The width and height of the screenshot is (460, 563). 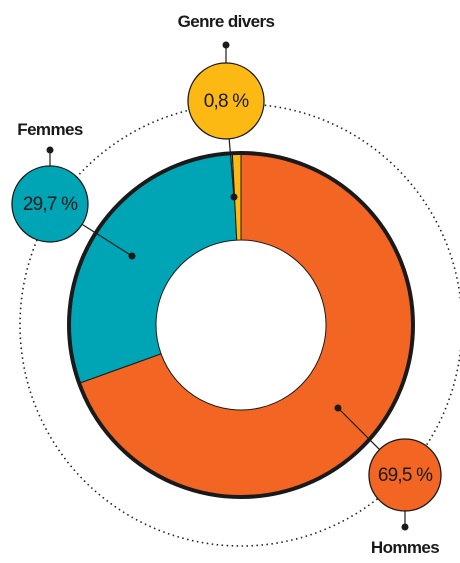 I want to click on value-label: 69,5 %, so click(x=405, y=475).